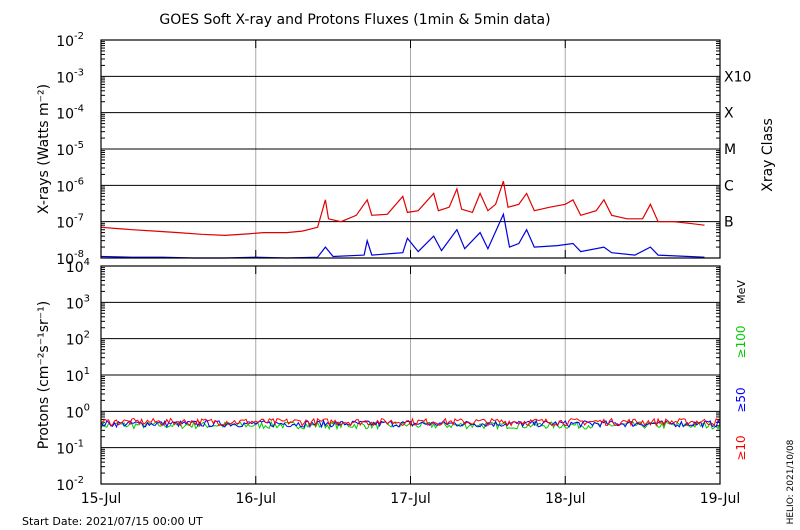 The height and width of the screenshot is (530, 800). Describe the element at coordinates (729, 114) in the screenshot. I see `xray-class-label: X` at that location.